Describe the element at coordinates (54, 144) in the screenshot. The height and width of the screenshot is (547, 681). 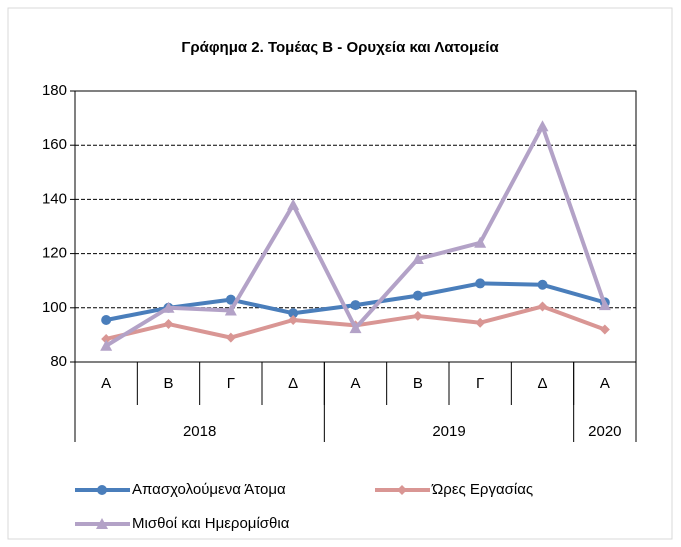
I see `y-tick-label: 160` at that location.